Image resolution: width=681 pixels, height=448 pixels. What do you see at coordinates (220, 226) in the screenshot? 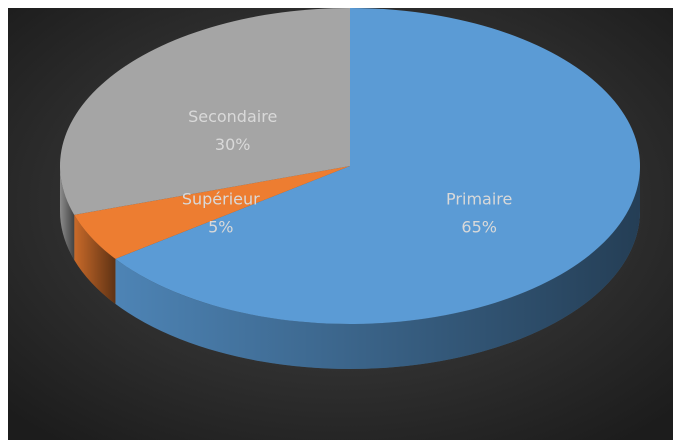
I see `slice-value-label: 5%` at bounding box center [220, 226].